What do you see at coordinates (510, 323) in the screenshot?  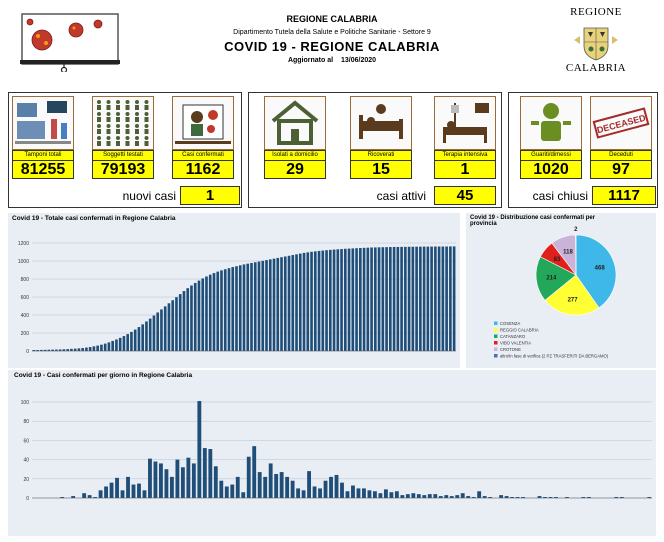 I see `legend-label: COSENZA` at bounding box center [510, 323].